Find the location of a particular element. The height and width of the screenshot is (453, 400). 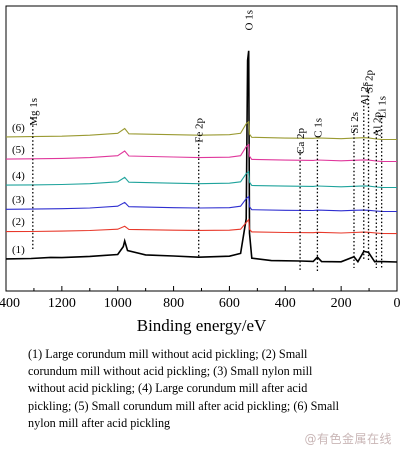

x-axis-title: Binding energy/eV is located at coordinates (202, 325).